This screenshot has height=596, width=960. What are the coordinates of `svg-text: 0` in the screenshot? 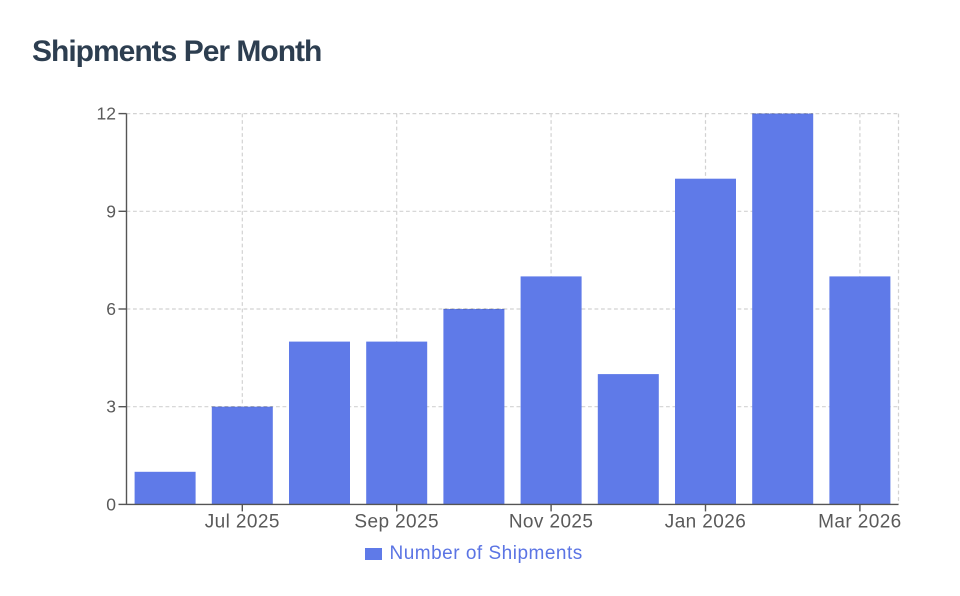 It's located at (111, 504).